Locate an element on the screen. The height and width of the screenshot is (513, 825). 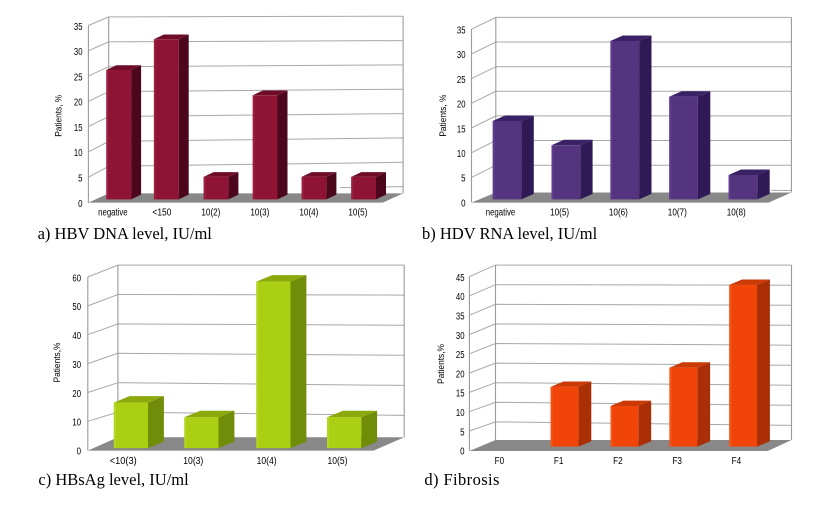
svg-text: 10(8) is located at coordinates (736, 213).